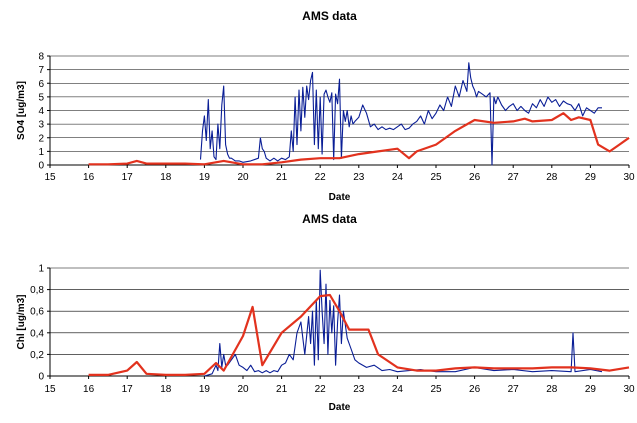 Image resolution: width=637 pixels, height=423 pixels. What do you see at coordinates (21, 110) in the screenshot?
I see `y-axis-label: SO4 [ug/m3]` at bounding box center [21, 110].